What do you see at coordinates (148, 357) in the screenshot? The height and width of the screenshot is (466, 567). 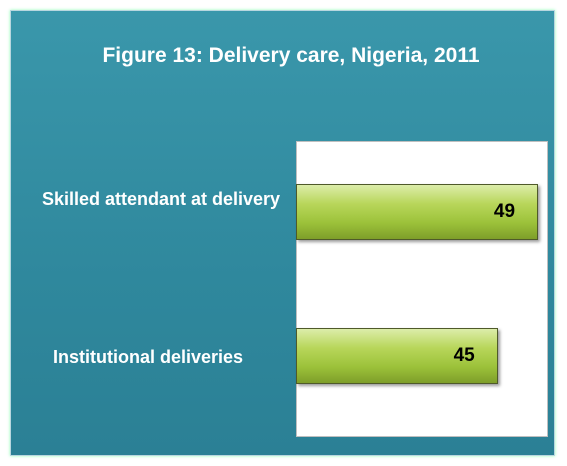 I see `category-label: Institutional deliveries` at bounding box center [148, 357].